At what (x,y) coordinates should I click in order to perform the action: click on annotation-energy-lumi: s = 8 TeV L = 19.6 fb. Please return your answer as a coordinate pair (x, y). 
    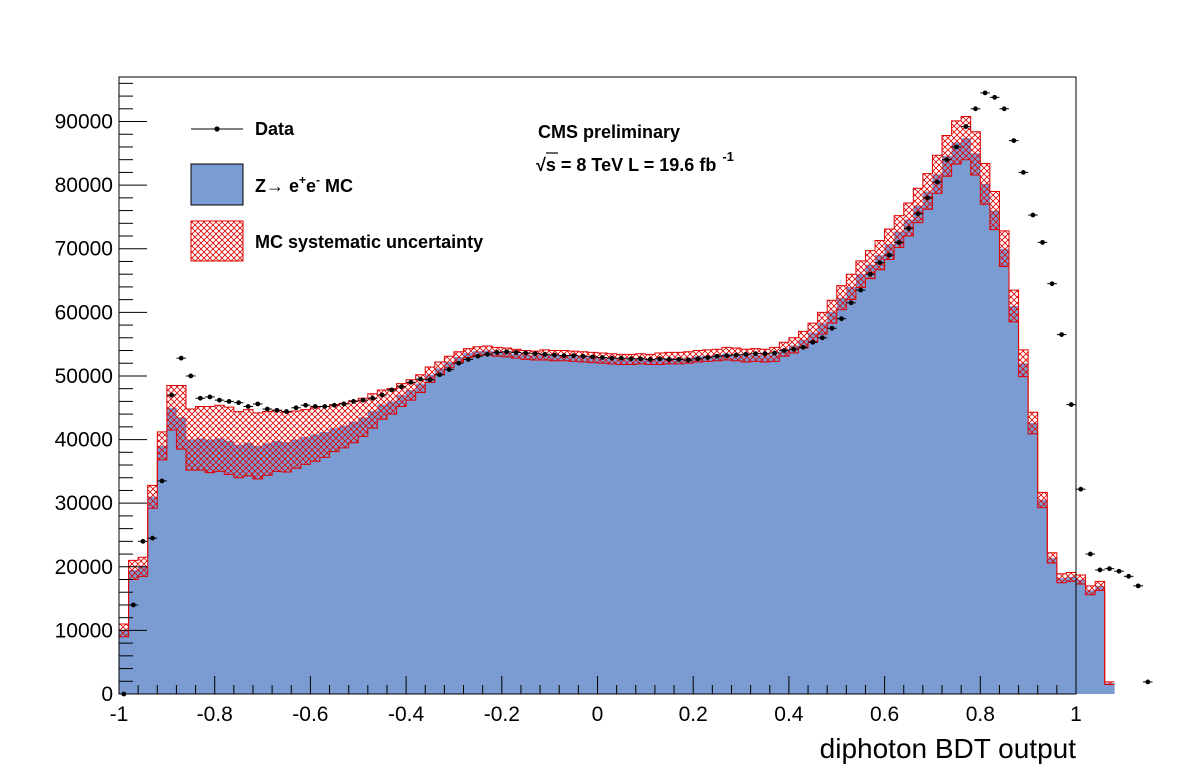
    Looking at the image, I should click on (631, 165).